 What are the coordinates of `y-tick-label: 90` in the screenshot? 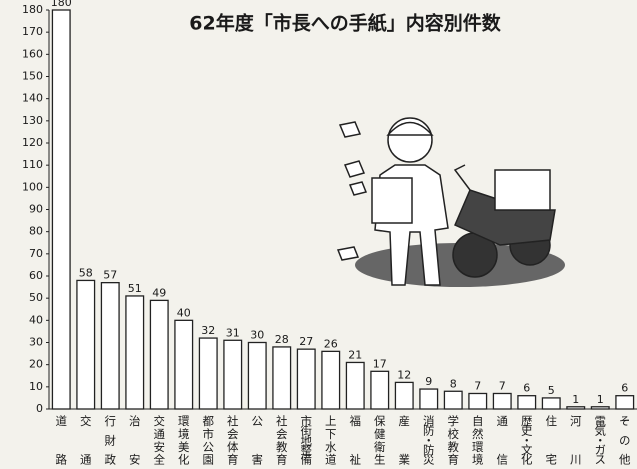 It's located at (36, 209).